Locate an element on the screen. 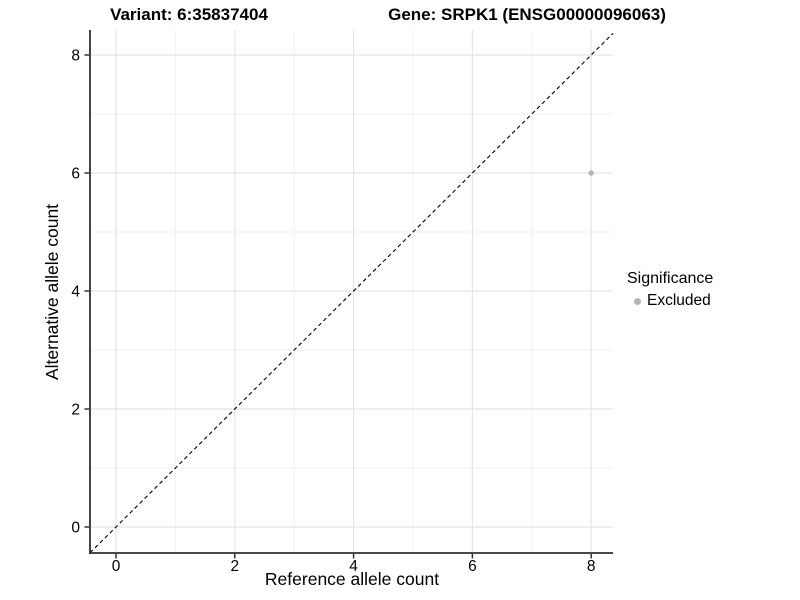 This screenshot has height=600, width=800. legend-item-excluded: Excluded is located at coordinates (670, 301).